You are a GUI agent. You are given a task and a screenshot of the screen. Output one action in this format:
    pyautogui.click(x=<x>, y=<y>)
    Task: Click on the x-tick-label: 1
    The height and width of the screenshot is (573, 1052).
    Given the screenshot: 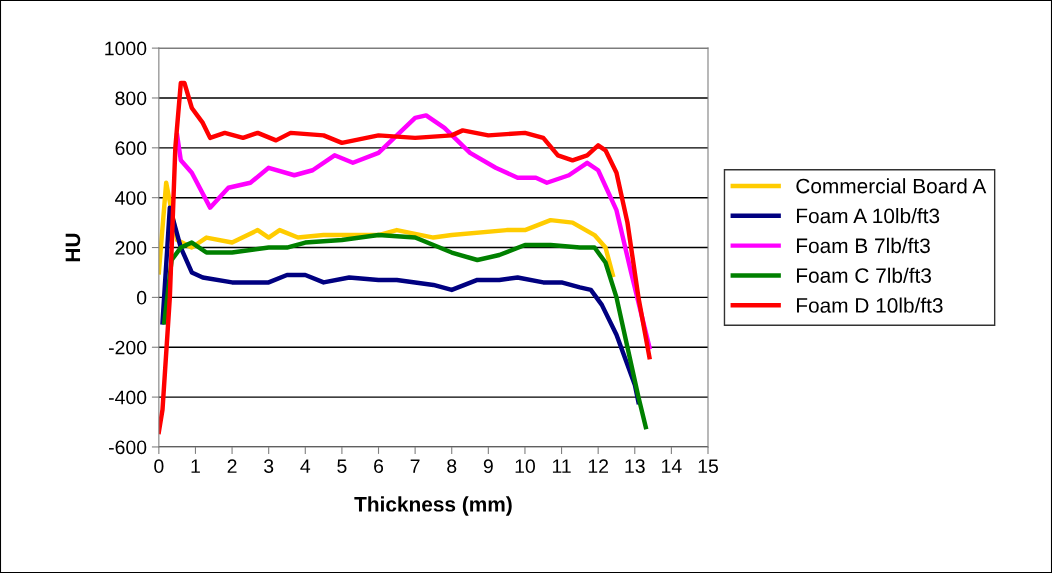 What is the action you would take?
    pyautogui.click(x=195, y=466)
    